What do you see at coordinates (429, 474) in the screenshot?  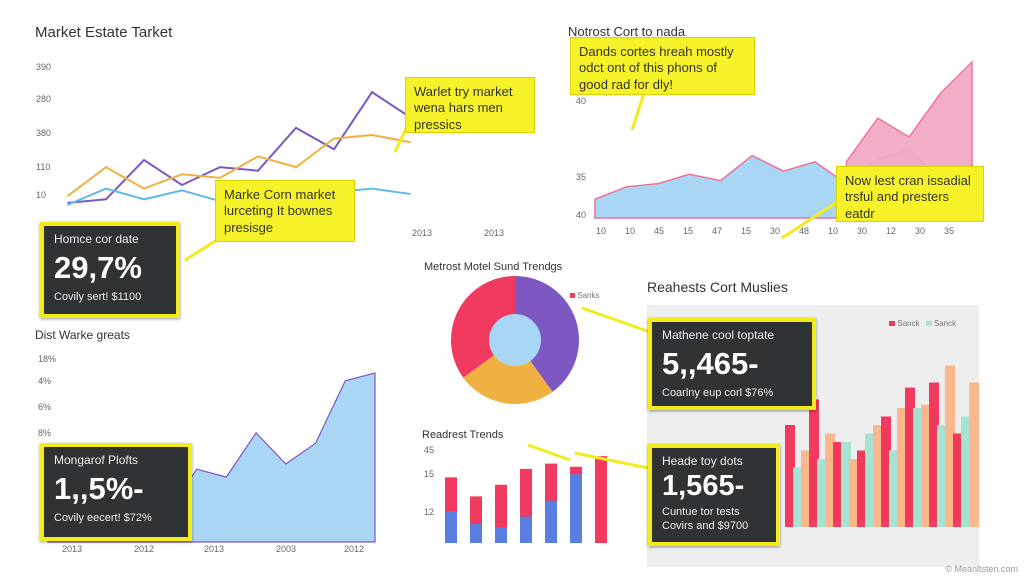 I see `y-tick: 15` at bounding box center [429, 474].